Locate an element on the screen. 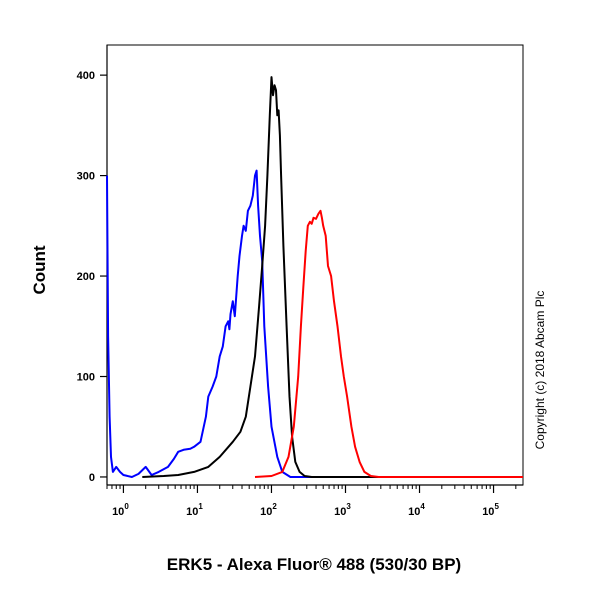  y-ticks: 0 100 200 300 400 is located at coordinates (92, 277).